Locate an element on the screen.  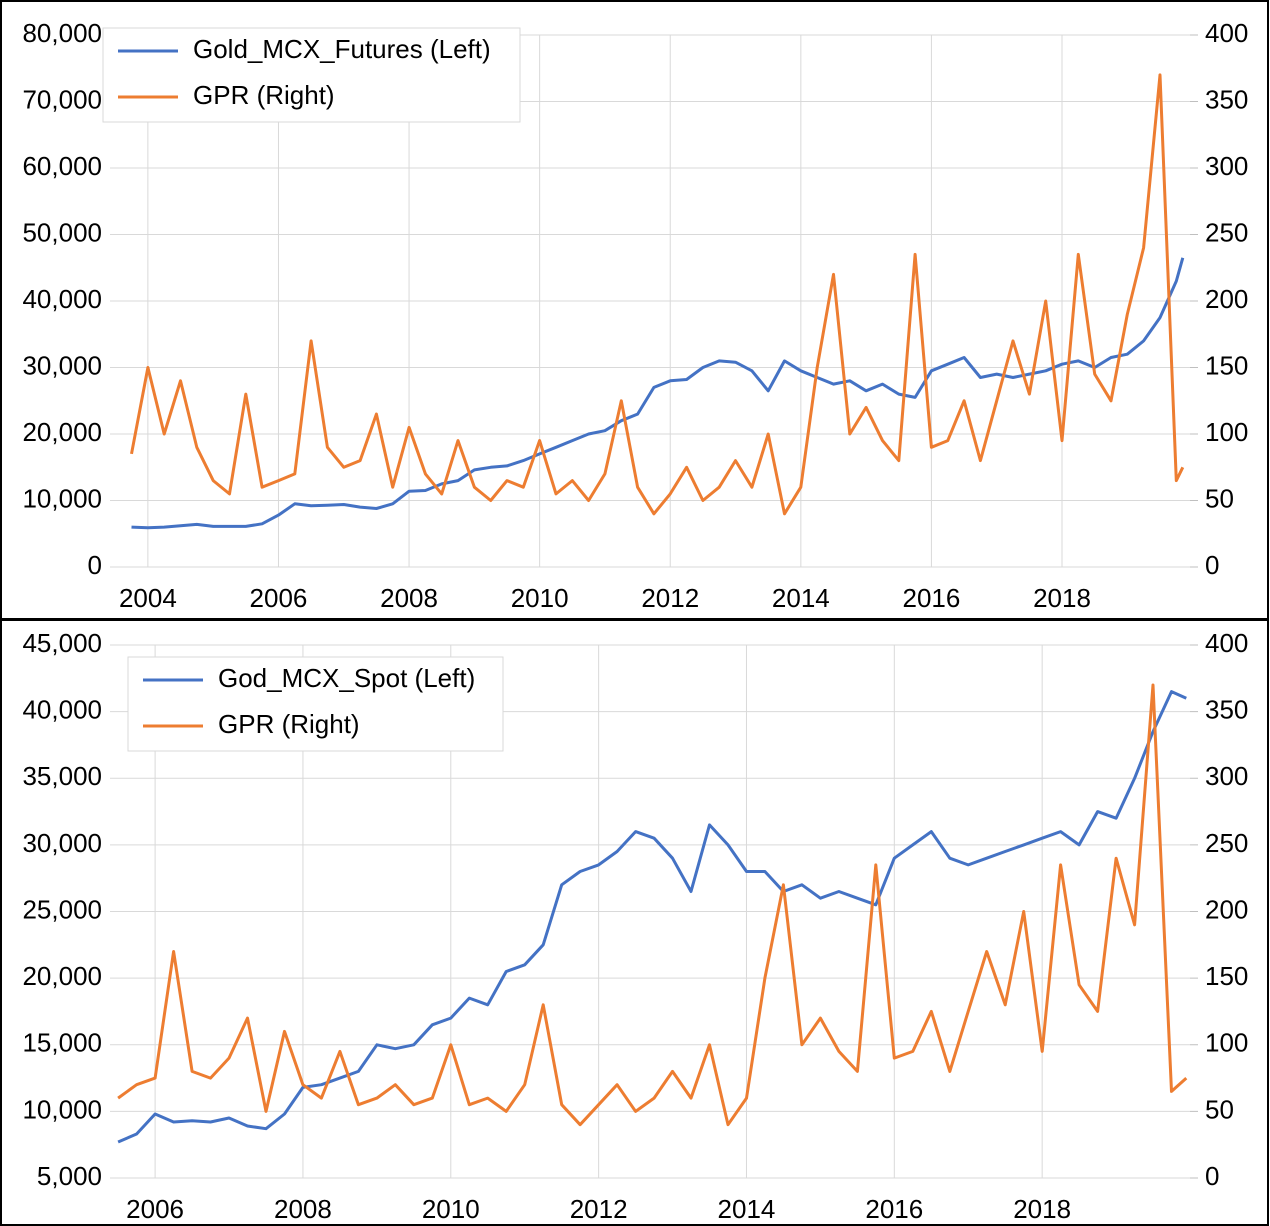
y-tick-label: 15,000 is located at coordinates (62, 1043).